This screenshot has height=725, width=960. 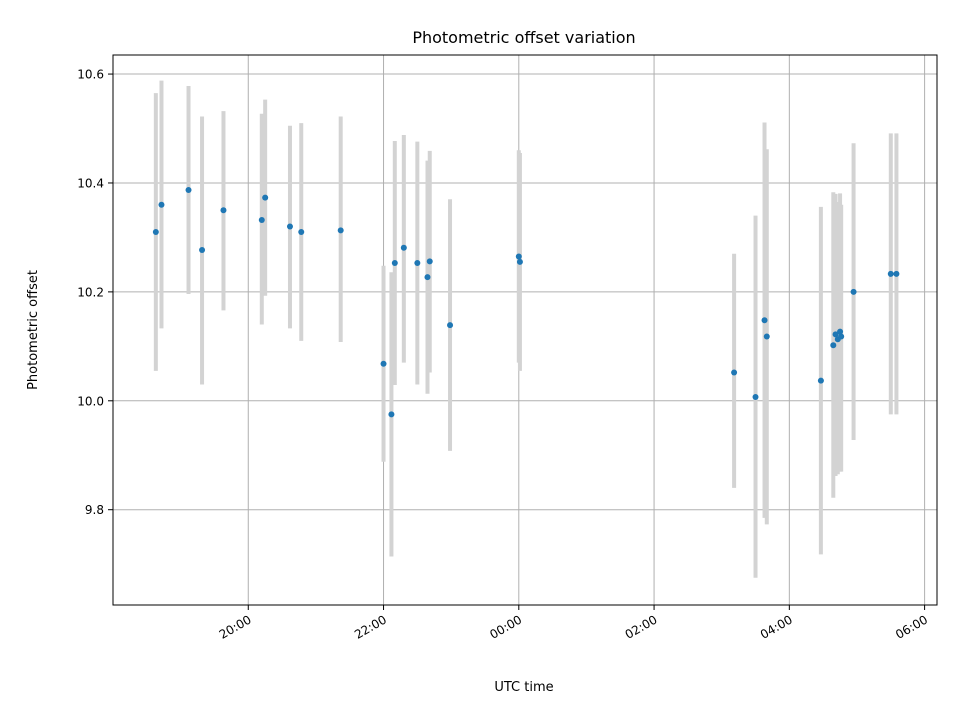 What do you see at coordinates (33, 330) in the screenshot?
I see `y-axis-label: Photometric offset` at bounding box center [33, 330].